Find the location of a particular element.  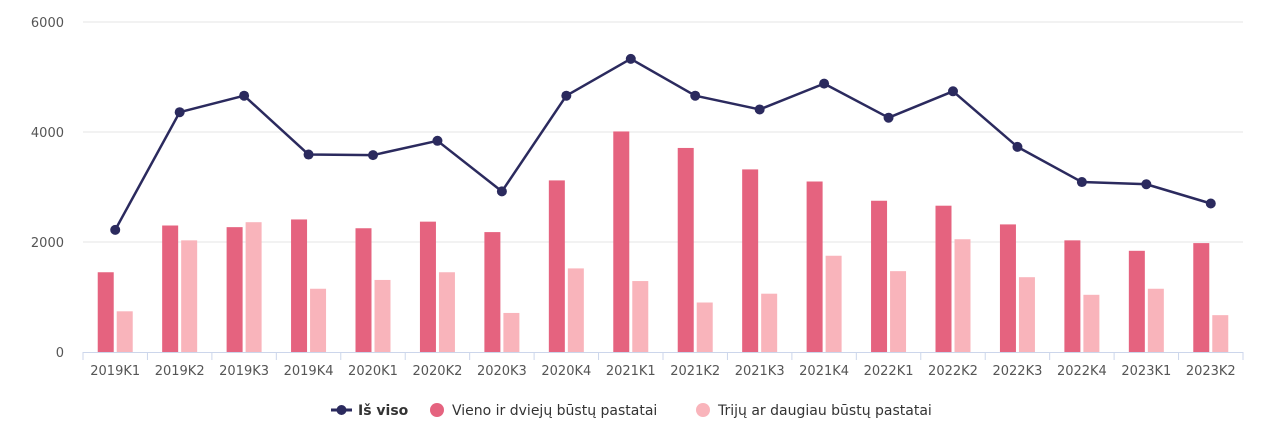

x-tick-label: 2022K4 is located at coordinates (1082, 371).